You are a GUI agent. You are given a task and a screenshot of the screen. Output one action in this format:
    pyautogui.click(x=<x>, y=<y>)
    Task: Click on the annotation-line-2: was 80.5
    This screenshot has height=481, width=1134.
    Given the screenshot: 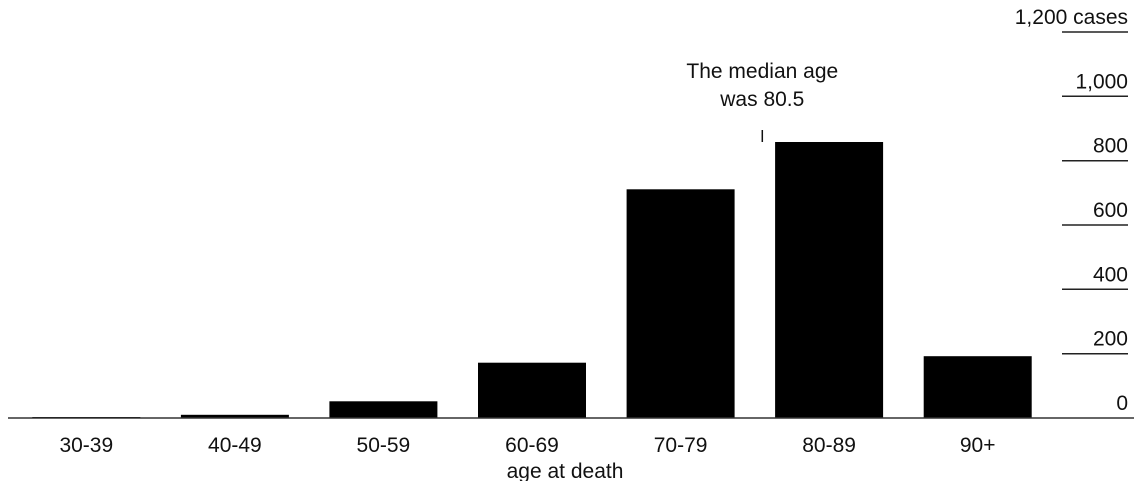 What is the action you would take?
    pyautogui.click(x=761, y=99)
    